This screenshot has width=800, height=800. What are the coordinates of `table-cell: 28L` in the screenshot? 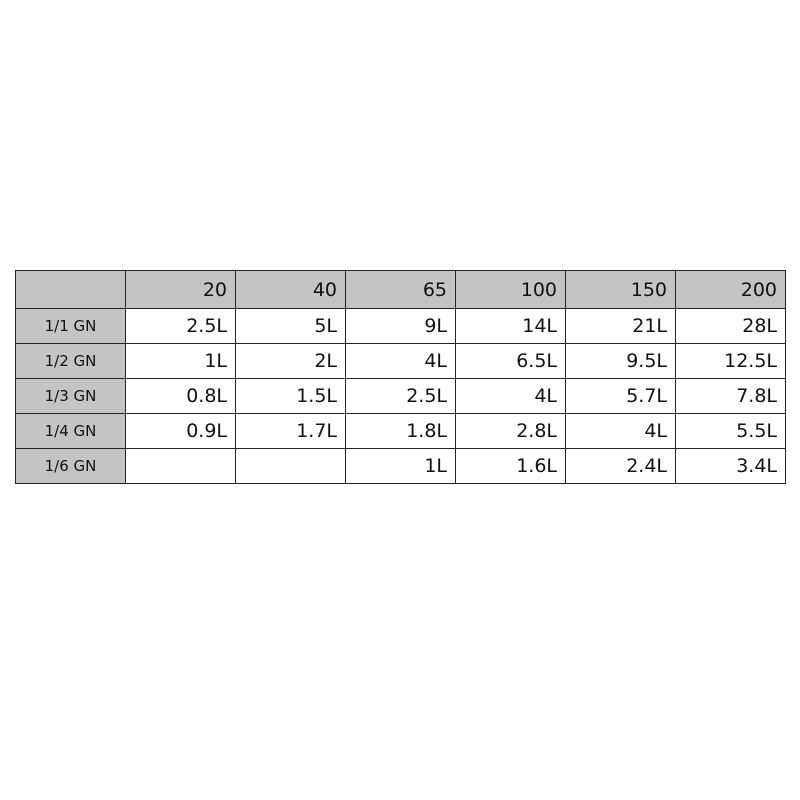 It's located at (730, 326).